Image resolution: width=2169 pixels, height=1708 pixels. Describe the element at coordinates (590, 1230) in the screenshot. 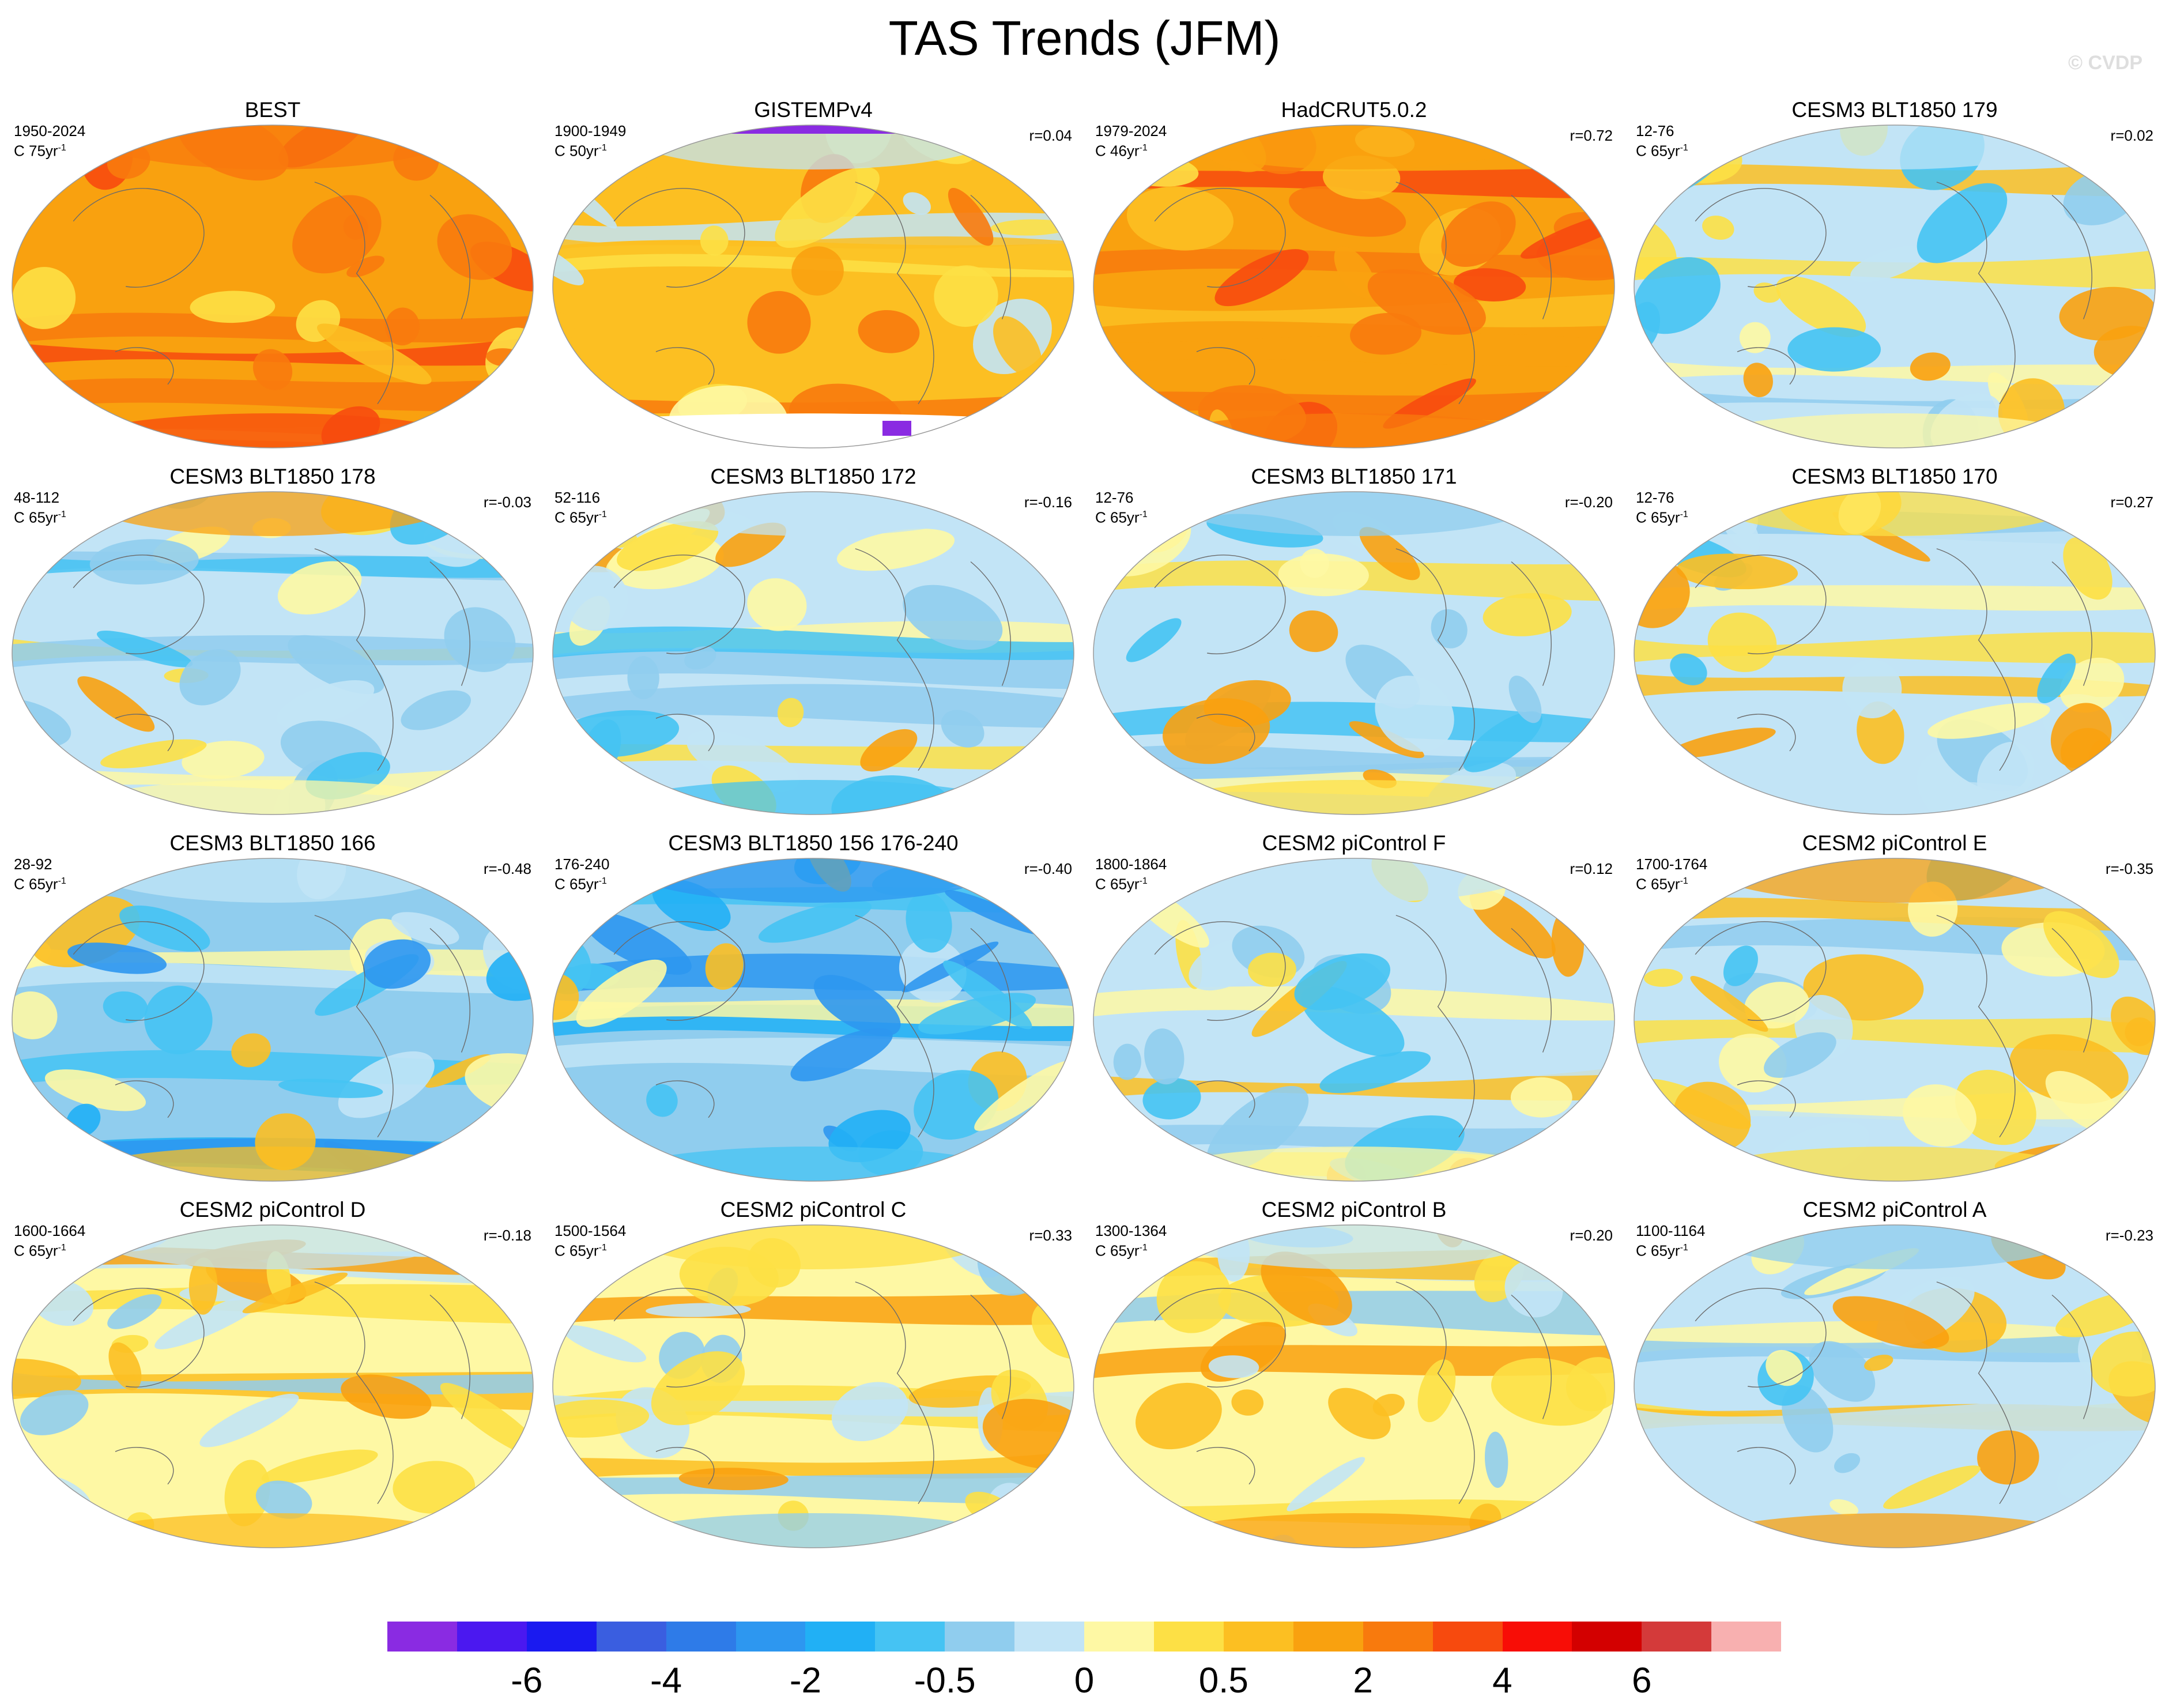

I see `panel-years: 1500-1564` at that location.